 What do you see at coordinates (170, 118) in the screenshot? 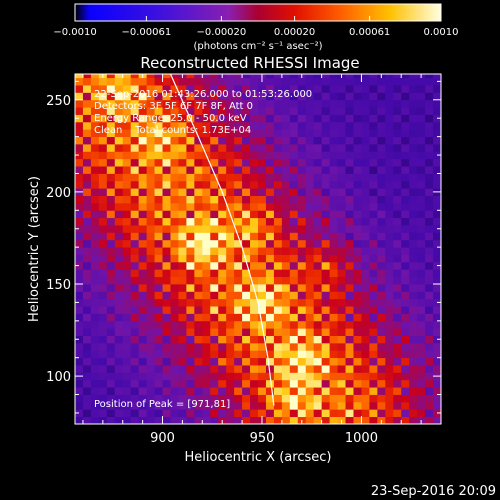
I see `annotation-energy-range: Energy Range: 25.0 - 50.0 keV` at bounding box center [170, 118].